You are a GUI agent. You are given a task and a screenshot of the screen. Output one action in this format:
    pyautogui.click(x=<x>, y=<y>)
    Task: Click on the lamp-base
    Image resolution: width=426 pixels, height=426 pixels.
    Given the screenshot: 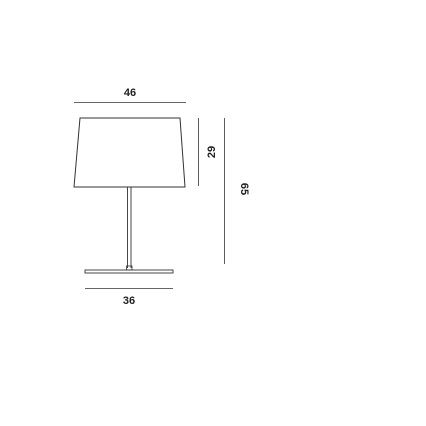 What is the action you would take?
    pyautogui.click(x=129, y=269)
    